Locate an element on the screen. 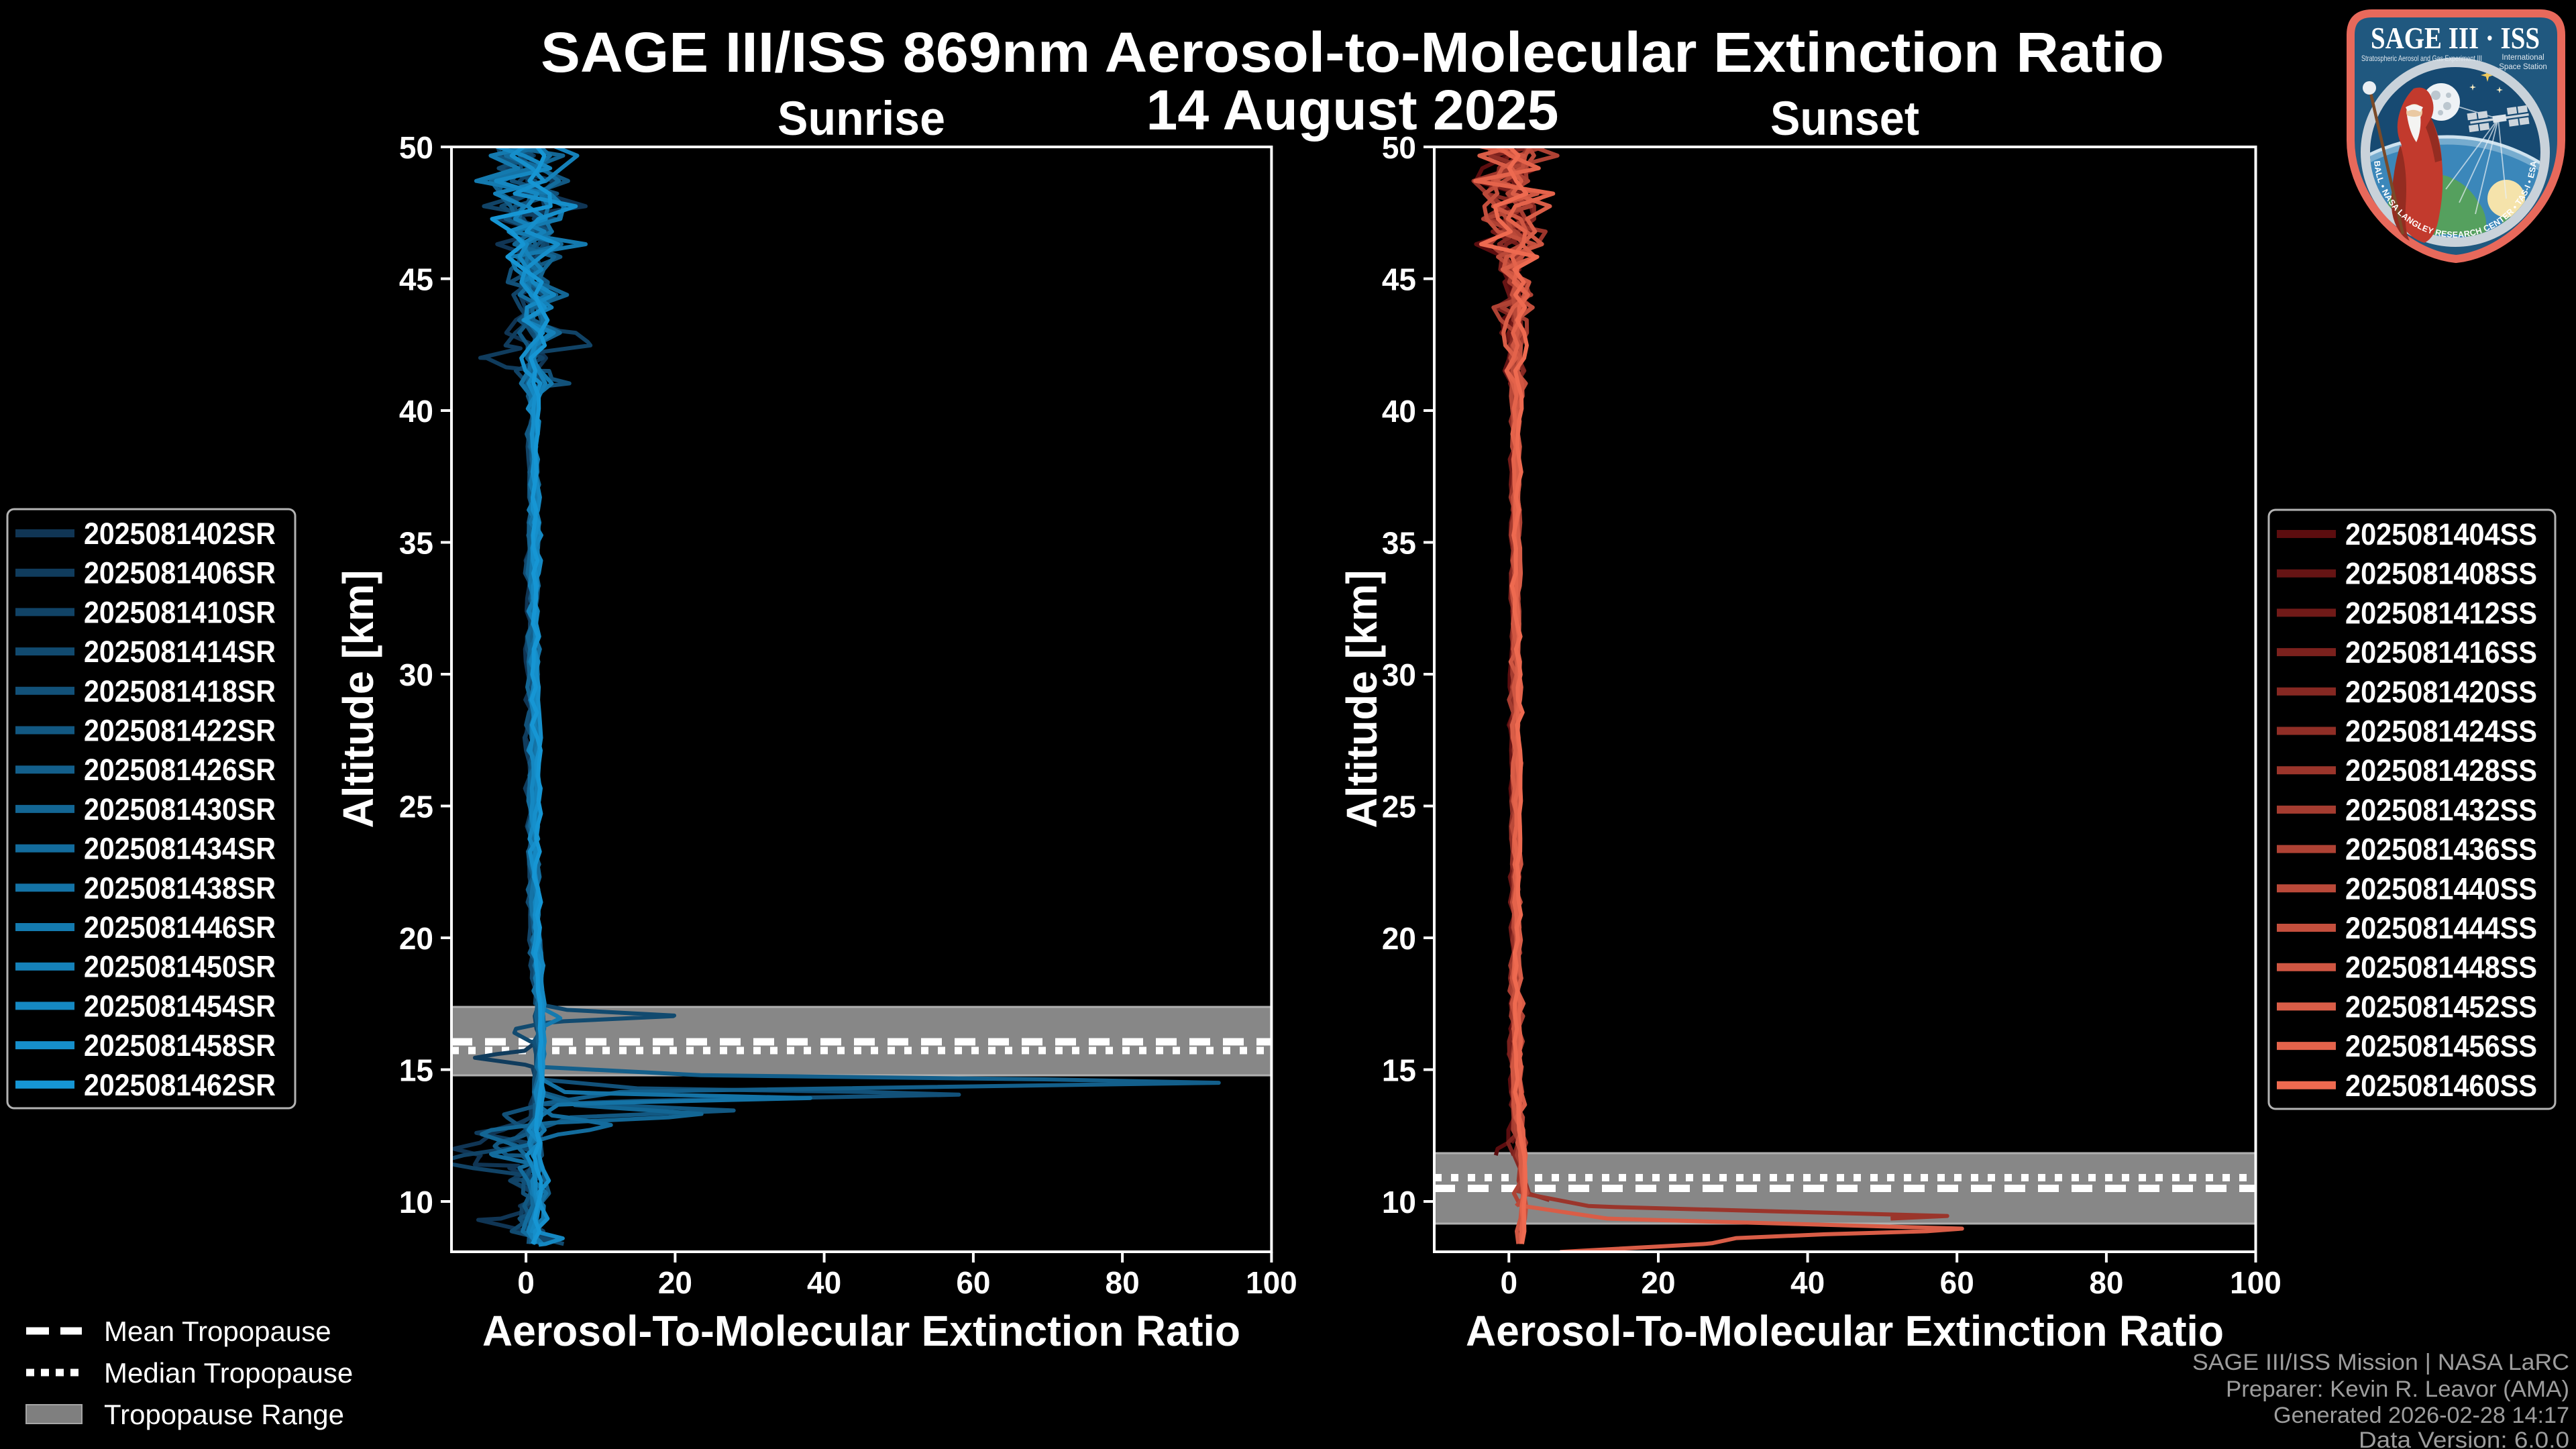  svg-text: 2025081406SR is located at coordinates (180, 573).